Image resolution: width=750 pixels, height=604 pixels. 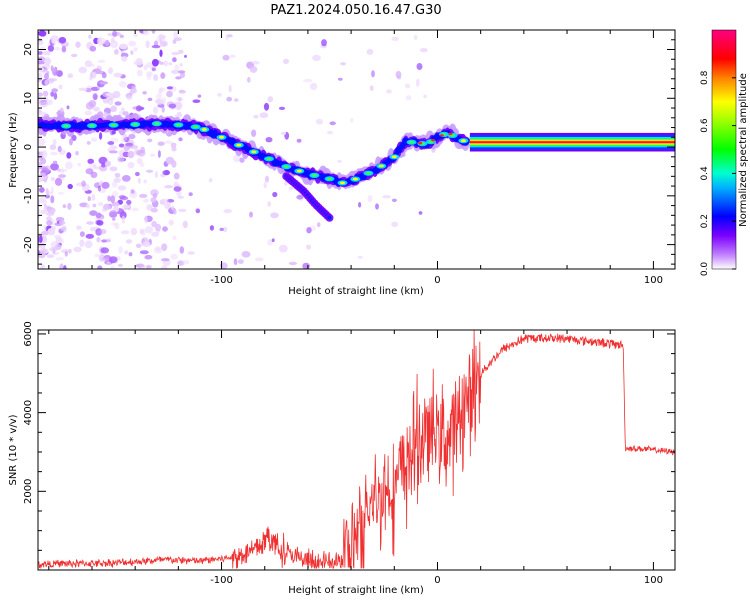 I want to click on y-tick-label: 4000, so click(x=28, y=412).